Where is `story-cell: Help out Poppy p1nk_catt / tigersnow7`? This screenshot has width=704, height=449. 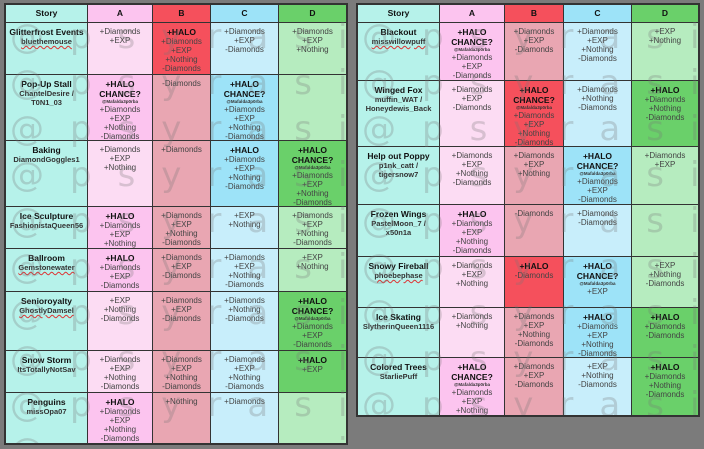
story-cell: Help out Poppy p1nk_catt / tigersnow7 is located at coordinates (398, 175).